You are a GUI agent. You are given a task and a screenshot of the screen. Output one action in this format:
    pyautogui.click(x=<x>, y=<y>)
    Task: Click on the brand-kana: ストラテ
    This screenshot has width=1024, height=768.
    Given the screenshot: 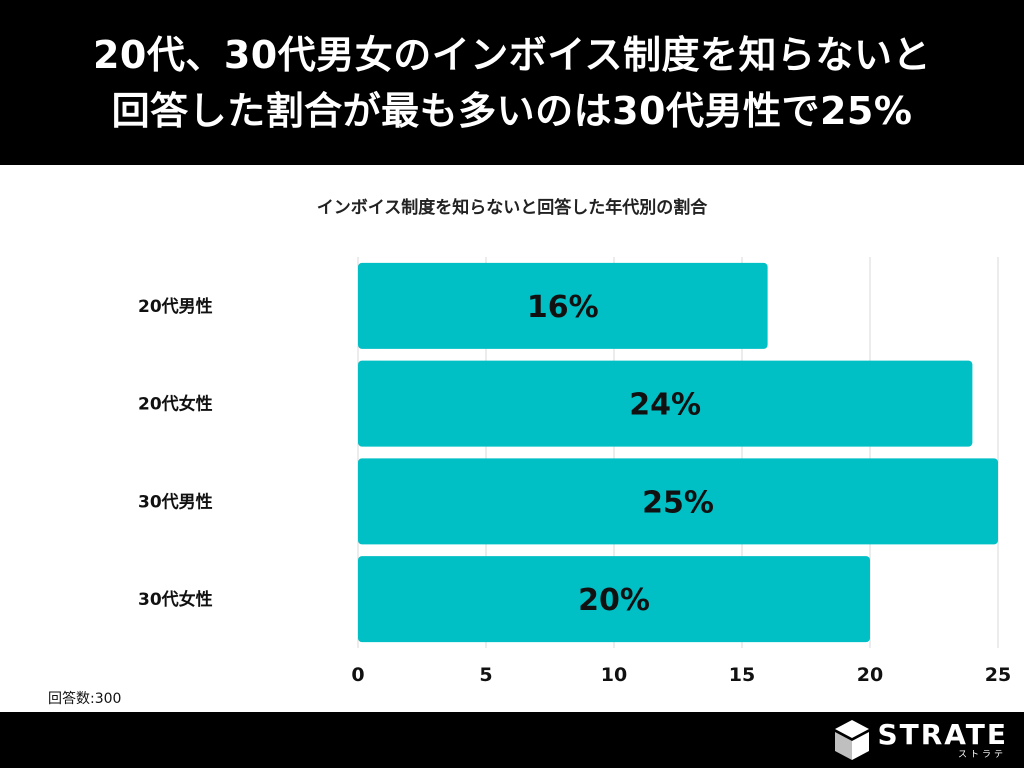 What is the action you would take?
    pyautogui.click(x=981, y=755)
    